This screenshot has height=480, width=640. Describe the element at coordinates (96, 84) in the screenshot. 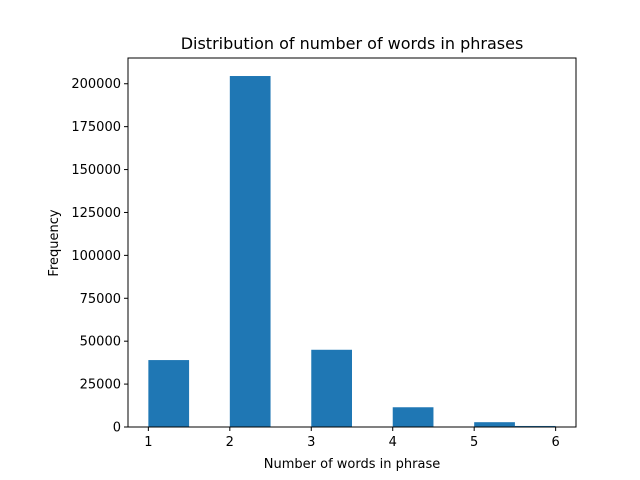

I see `y-tick-label: 200000` at that location.